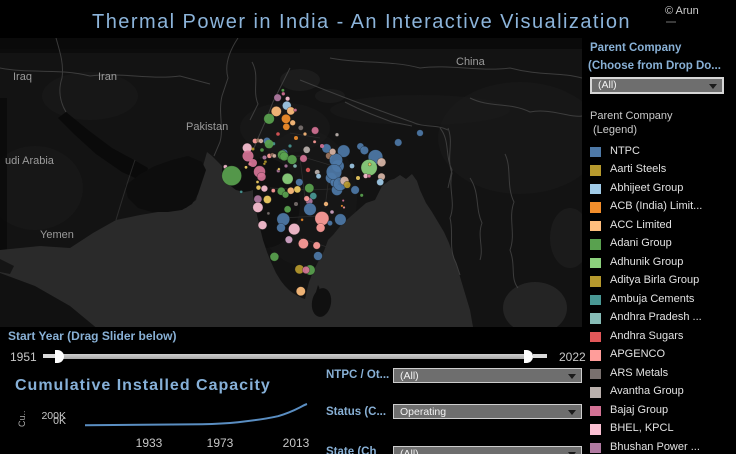 This screenshot has height=454, width=736. What do you see at coordinates (207, 127) in the screenshot?
I see `svg-text: Pakistan` at bounding box center [207, 127].